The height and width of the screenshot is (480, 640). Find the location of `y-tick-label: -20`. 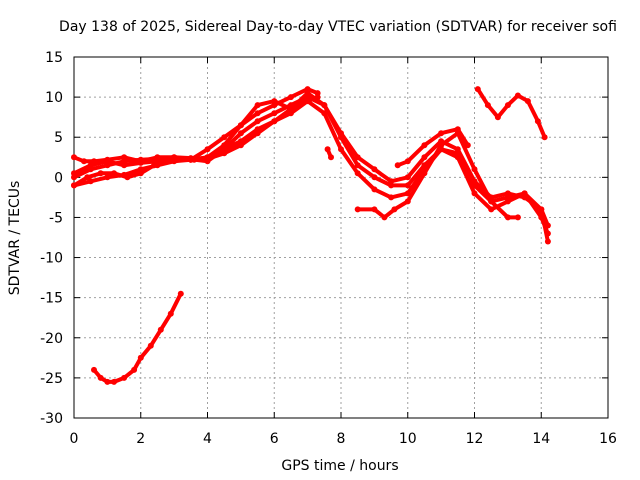

y-tick-label: -20 is located at coordinates (51, 339).